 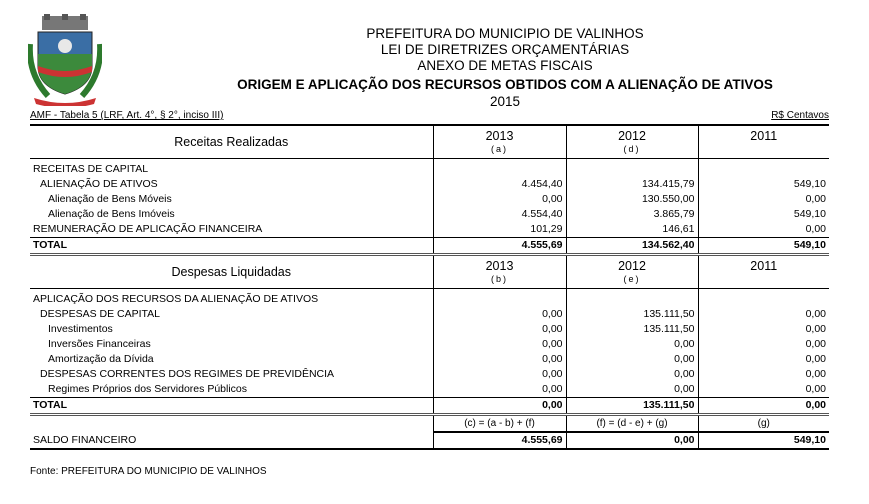 I want to click on row-value: 134.415,79, so click(x=631, y=184).